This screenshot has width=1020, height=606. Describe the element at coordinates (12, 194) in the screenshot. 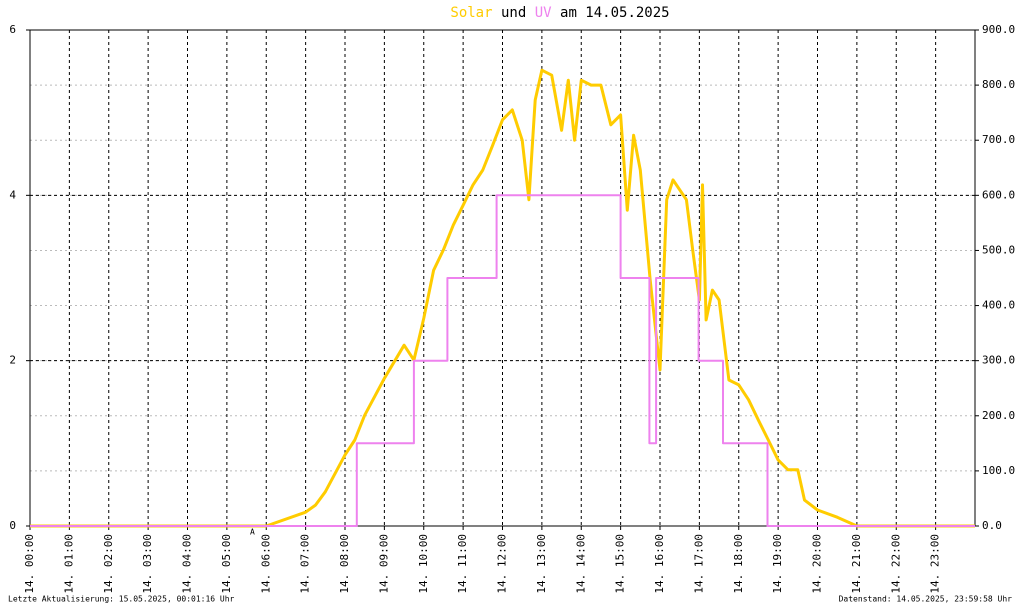

I see `y-tick-label: 4` at that location.